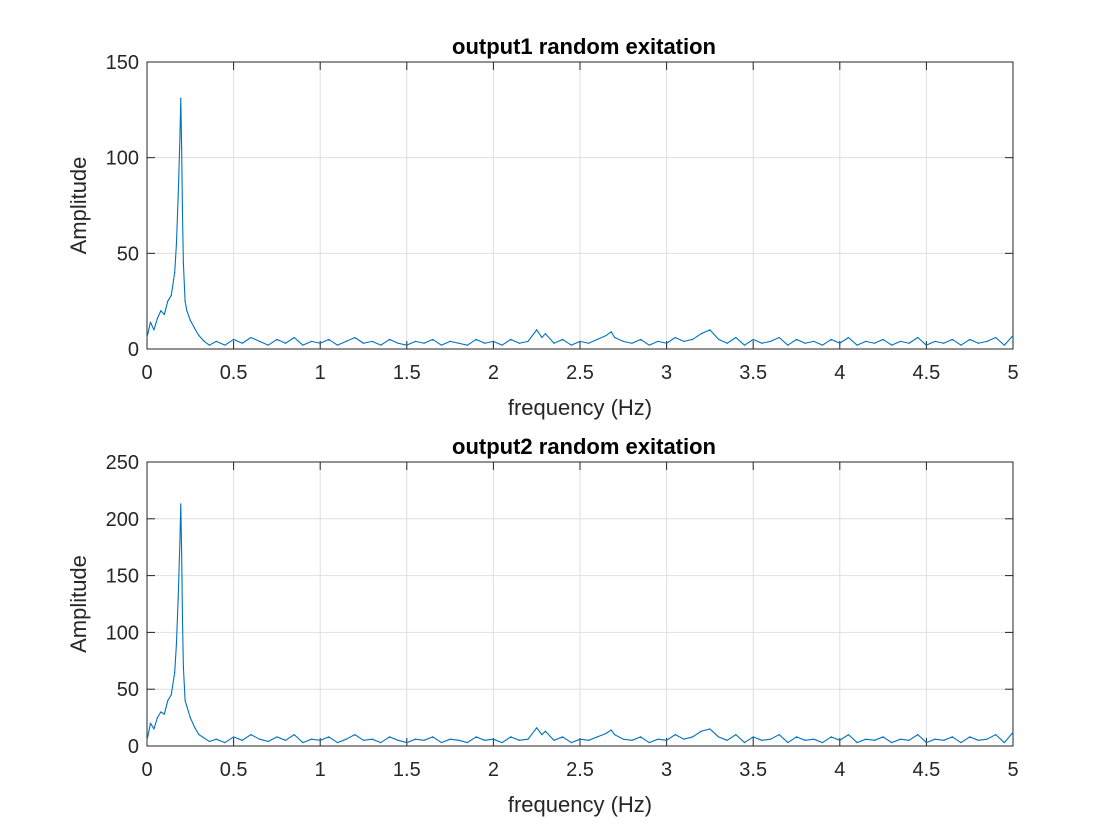 The width and height of the screenshot is (1120, 840). Describe the element at coordinates (493, 373) in the screenshot. I see `x-tick-label: 2` at that location.